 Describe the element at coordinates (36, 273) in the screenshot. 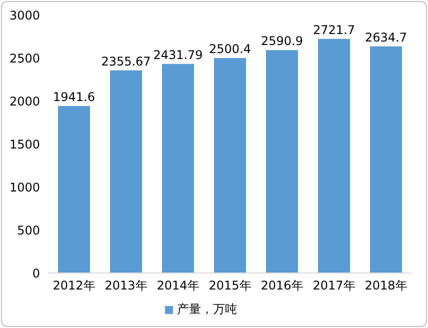

I see `y-tick-label: 0` at that location.